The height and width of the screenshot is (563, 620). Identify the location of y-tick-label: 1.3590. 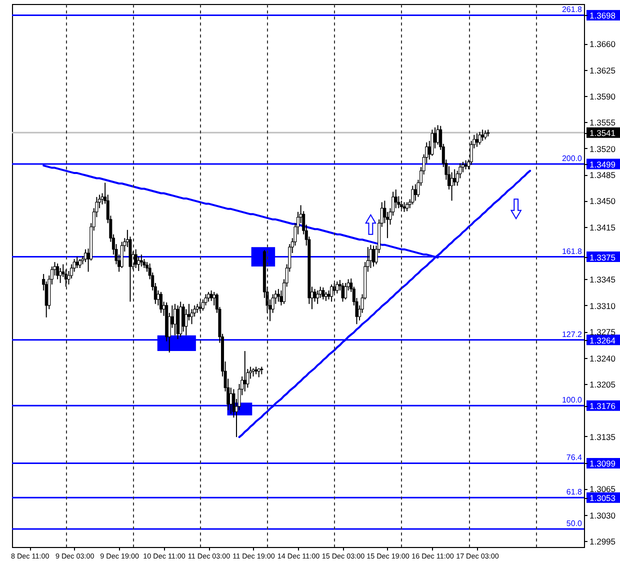
(603, 96).